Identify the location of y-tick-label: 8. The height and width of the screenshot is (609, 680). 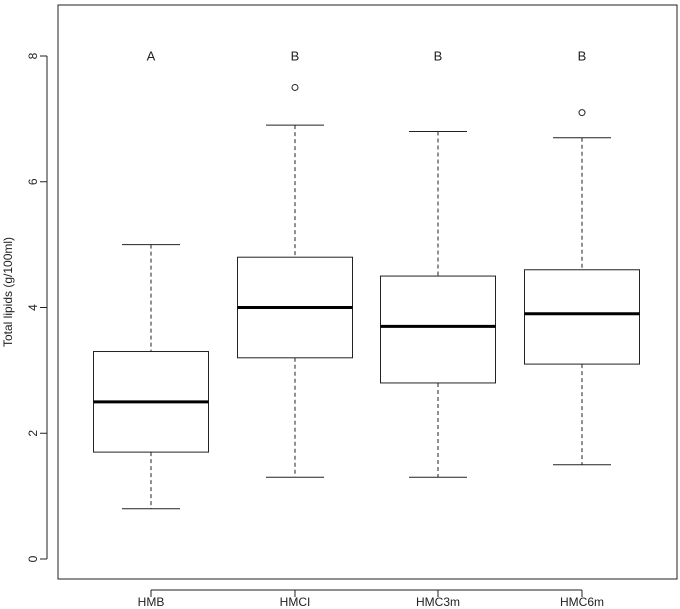
(33, 55).